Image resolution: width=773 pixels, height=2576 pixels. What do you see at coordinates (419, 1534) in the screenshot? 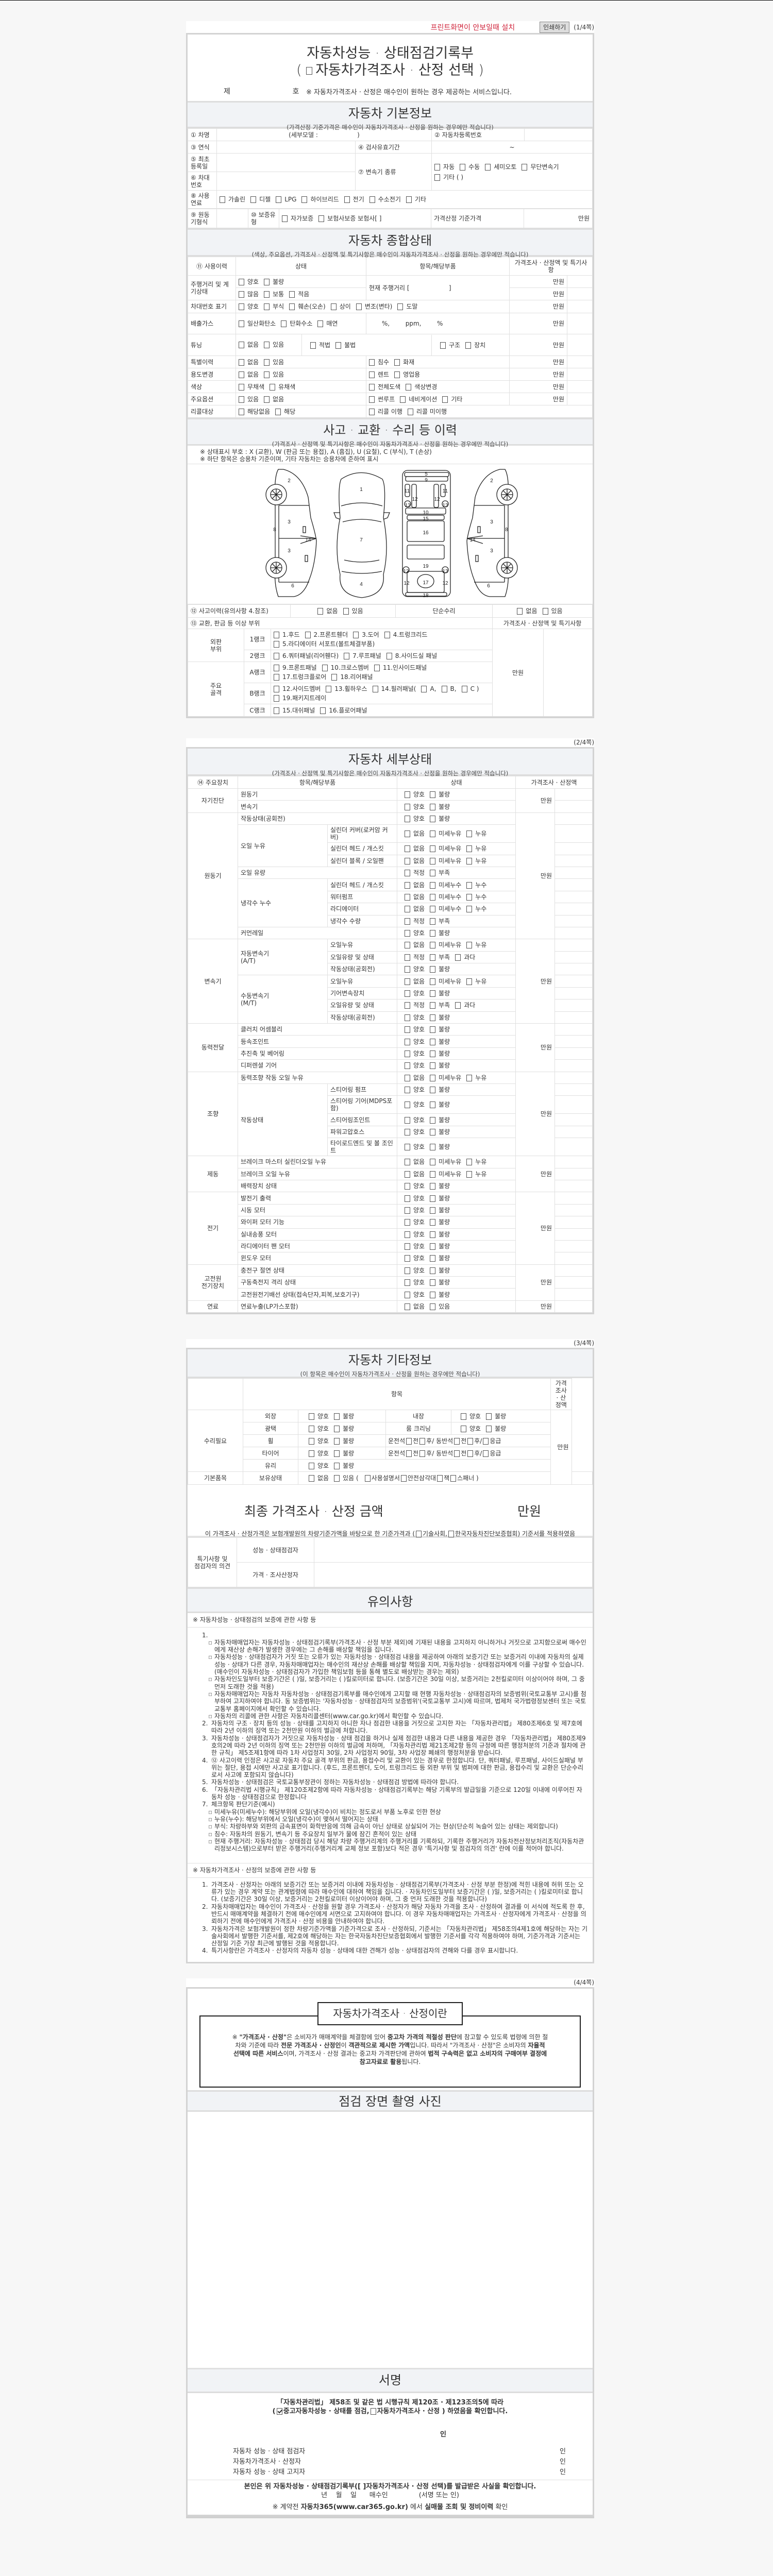
I see `engineers-society-checkbox` at bounding box center [419, 1534].